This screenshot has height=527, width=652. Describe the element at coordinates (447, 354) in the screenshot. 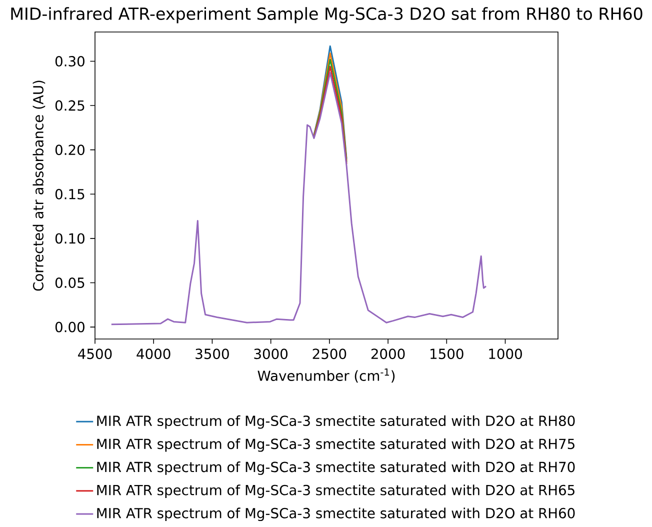

I see `x-tick-label: 1500` at that location.